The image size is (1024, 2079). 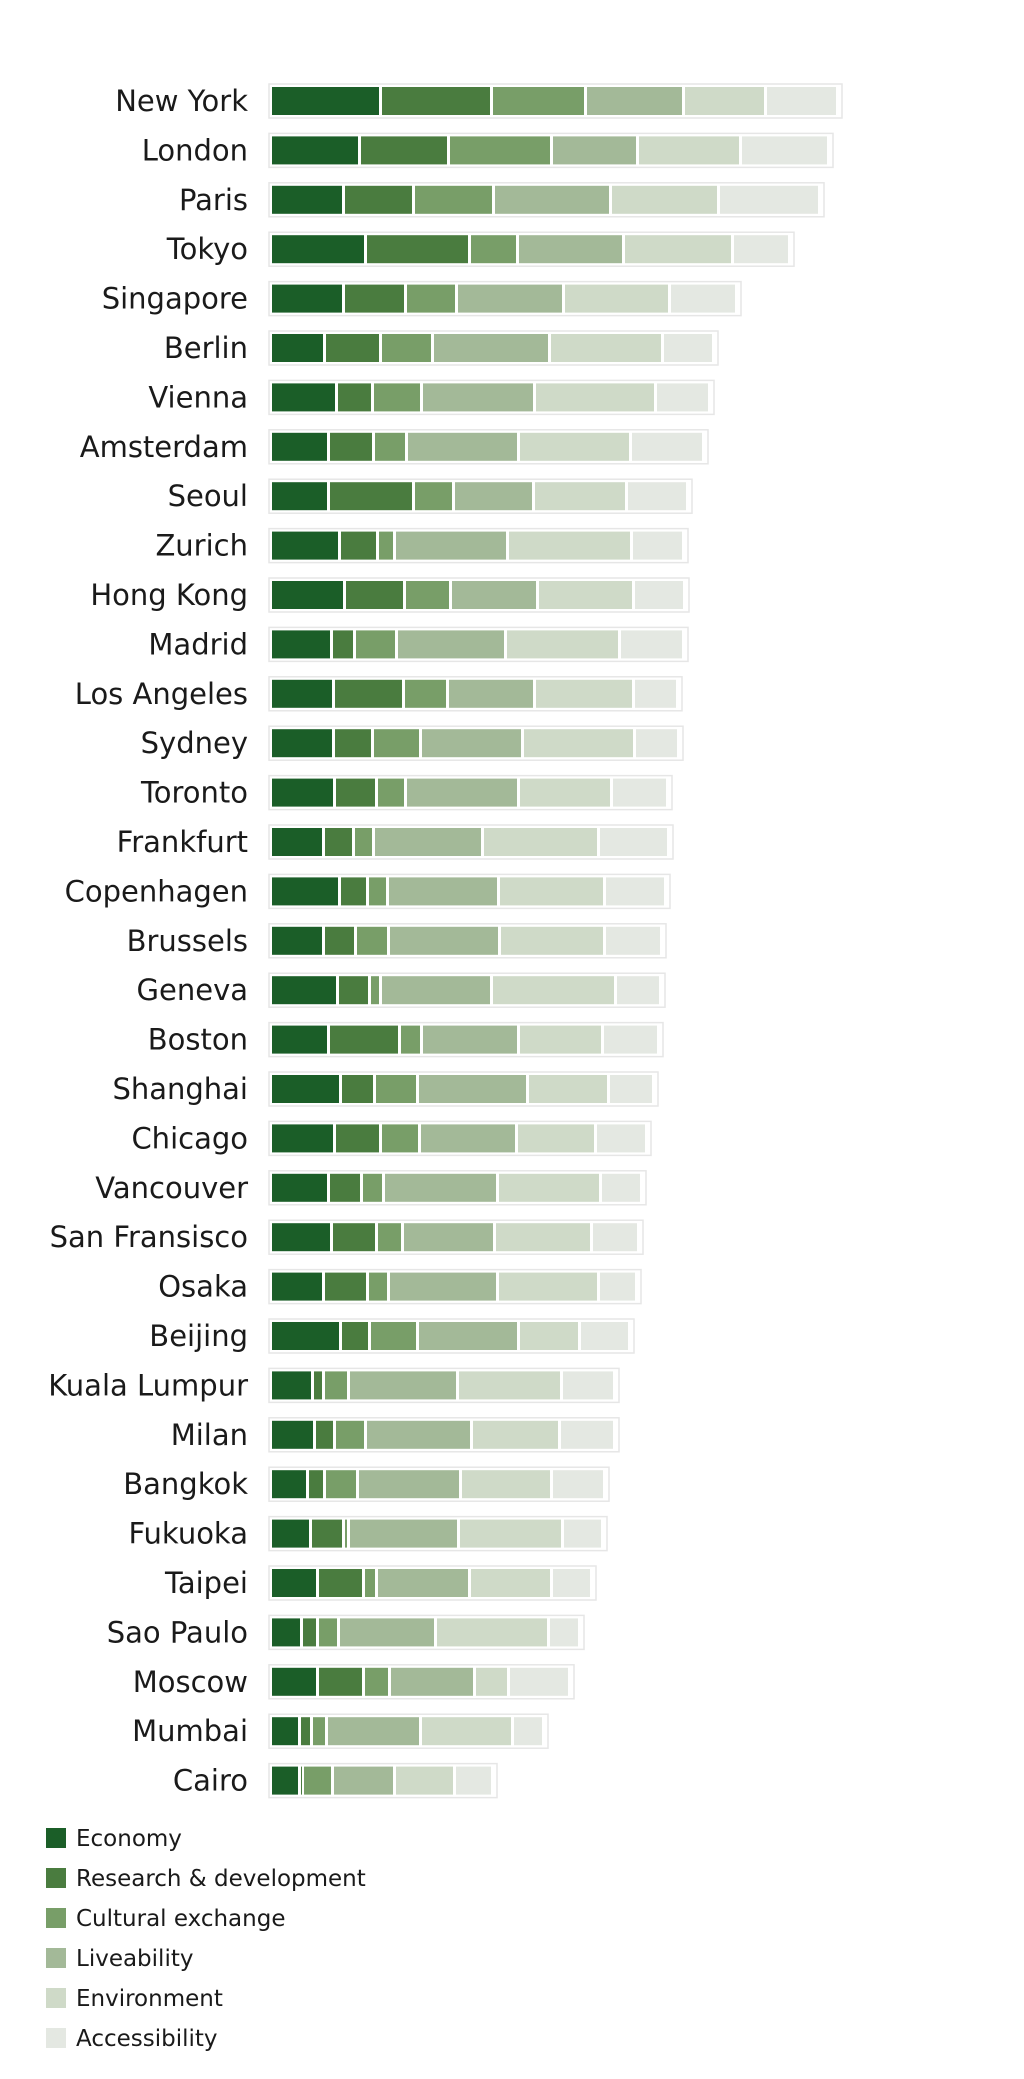 What do you see at coordinates (368, 693) in the screenshot?
I see `bar-segment-los-angeles-research-development` at bounding box center [368, 693].